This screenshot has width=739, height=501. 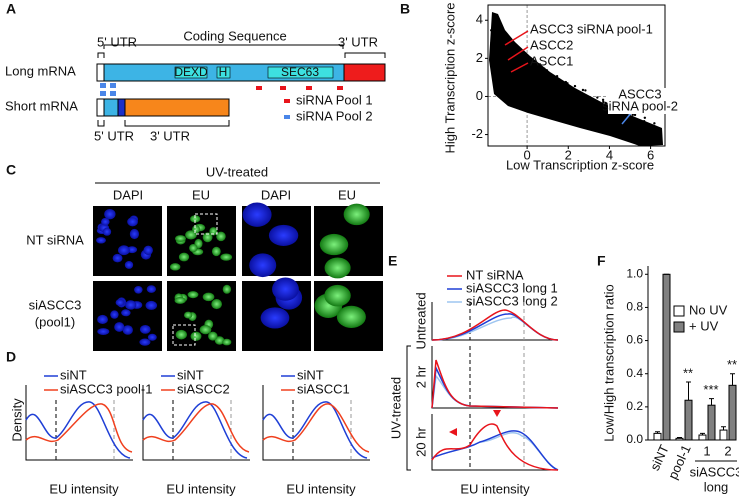 What do you see at coordinates (203, 388) in the screenshot?
I see `legend-label: siASCC2` at bounding box center [203, 388].